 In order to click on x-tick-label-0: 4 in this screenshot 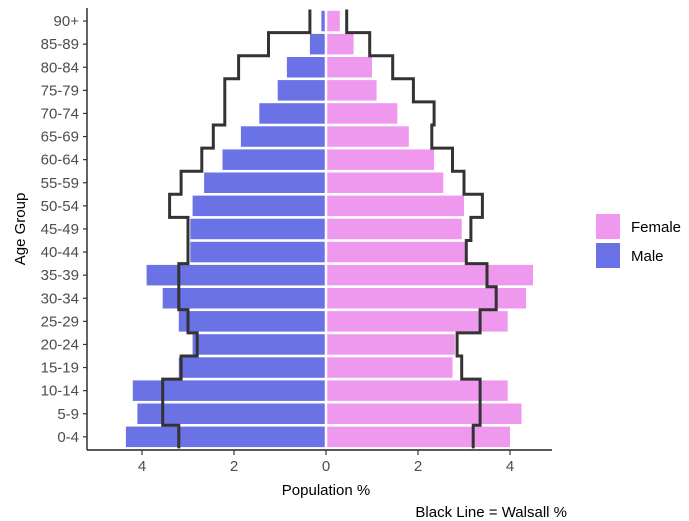, I will do `click(142, 466)`.